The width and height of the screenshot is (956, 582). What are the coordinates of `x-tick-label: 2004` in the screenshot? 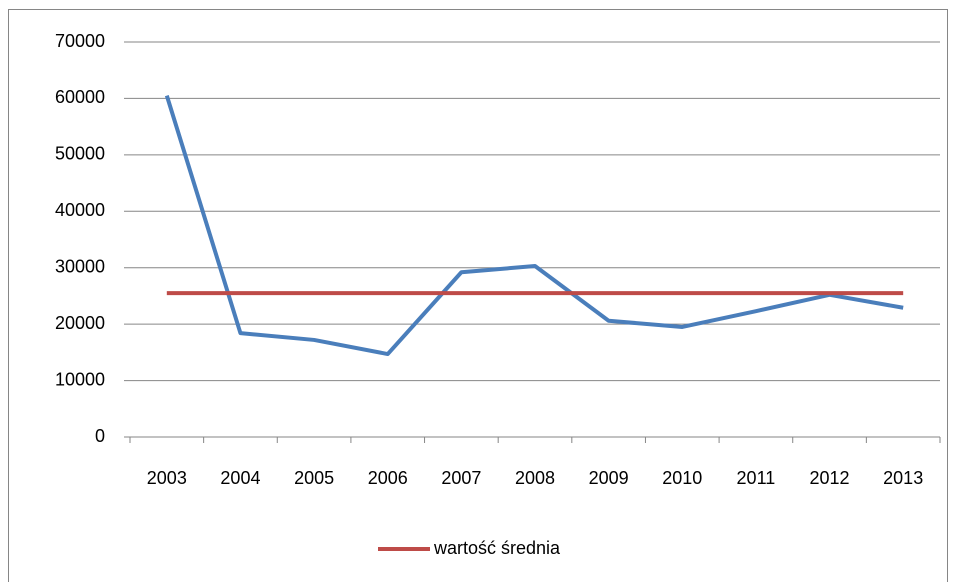 It's located at (240, 478).